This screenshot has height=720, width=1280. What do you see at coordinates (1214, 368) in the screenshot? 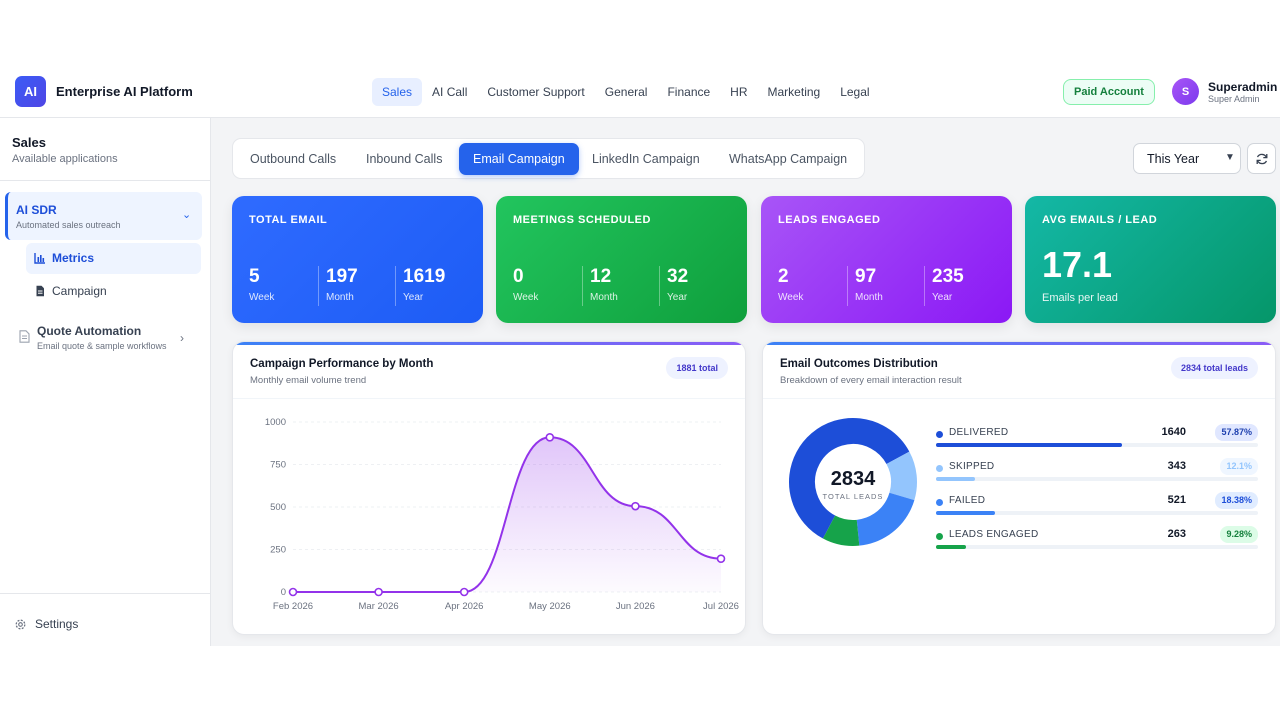
I see `total-badge: 2834 total leads` at bounding box center [1214, 368].